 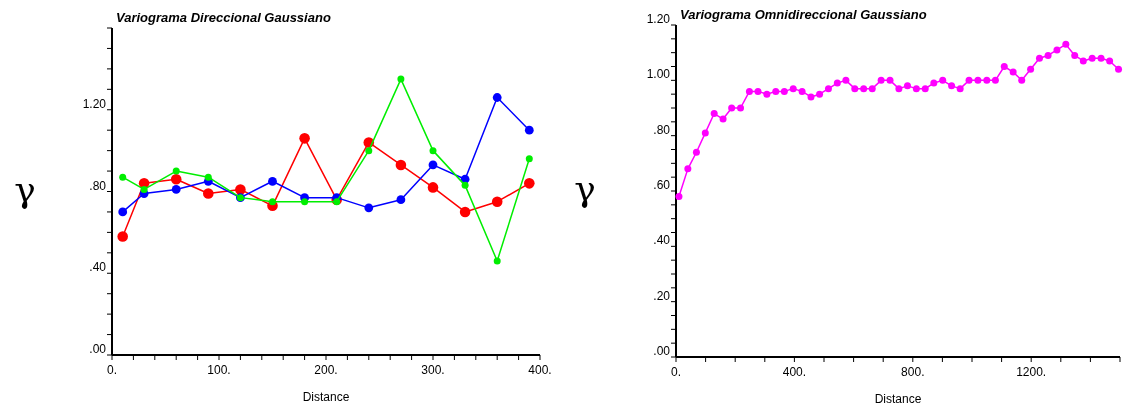 What do you see at coordinates (658, 74) in the screenshot?
I see `y-tick-label: 1.00` at bounding box center [658, 74].